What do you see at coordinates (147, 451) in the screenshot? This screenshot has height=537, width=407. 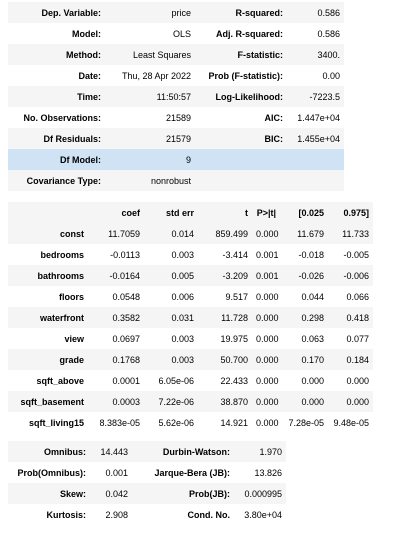 I see `diagnostics-row: Omnibus: 14.443 Durbin-Watson: 1.970` at bounding box center [147, 451].